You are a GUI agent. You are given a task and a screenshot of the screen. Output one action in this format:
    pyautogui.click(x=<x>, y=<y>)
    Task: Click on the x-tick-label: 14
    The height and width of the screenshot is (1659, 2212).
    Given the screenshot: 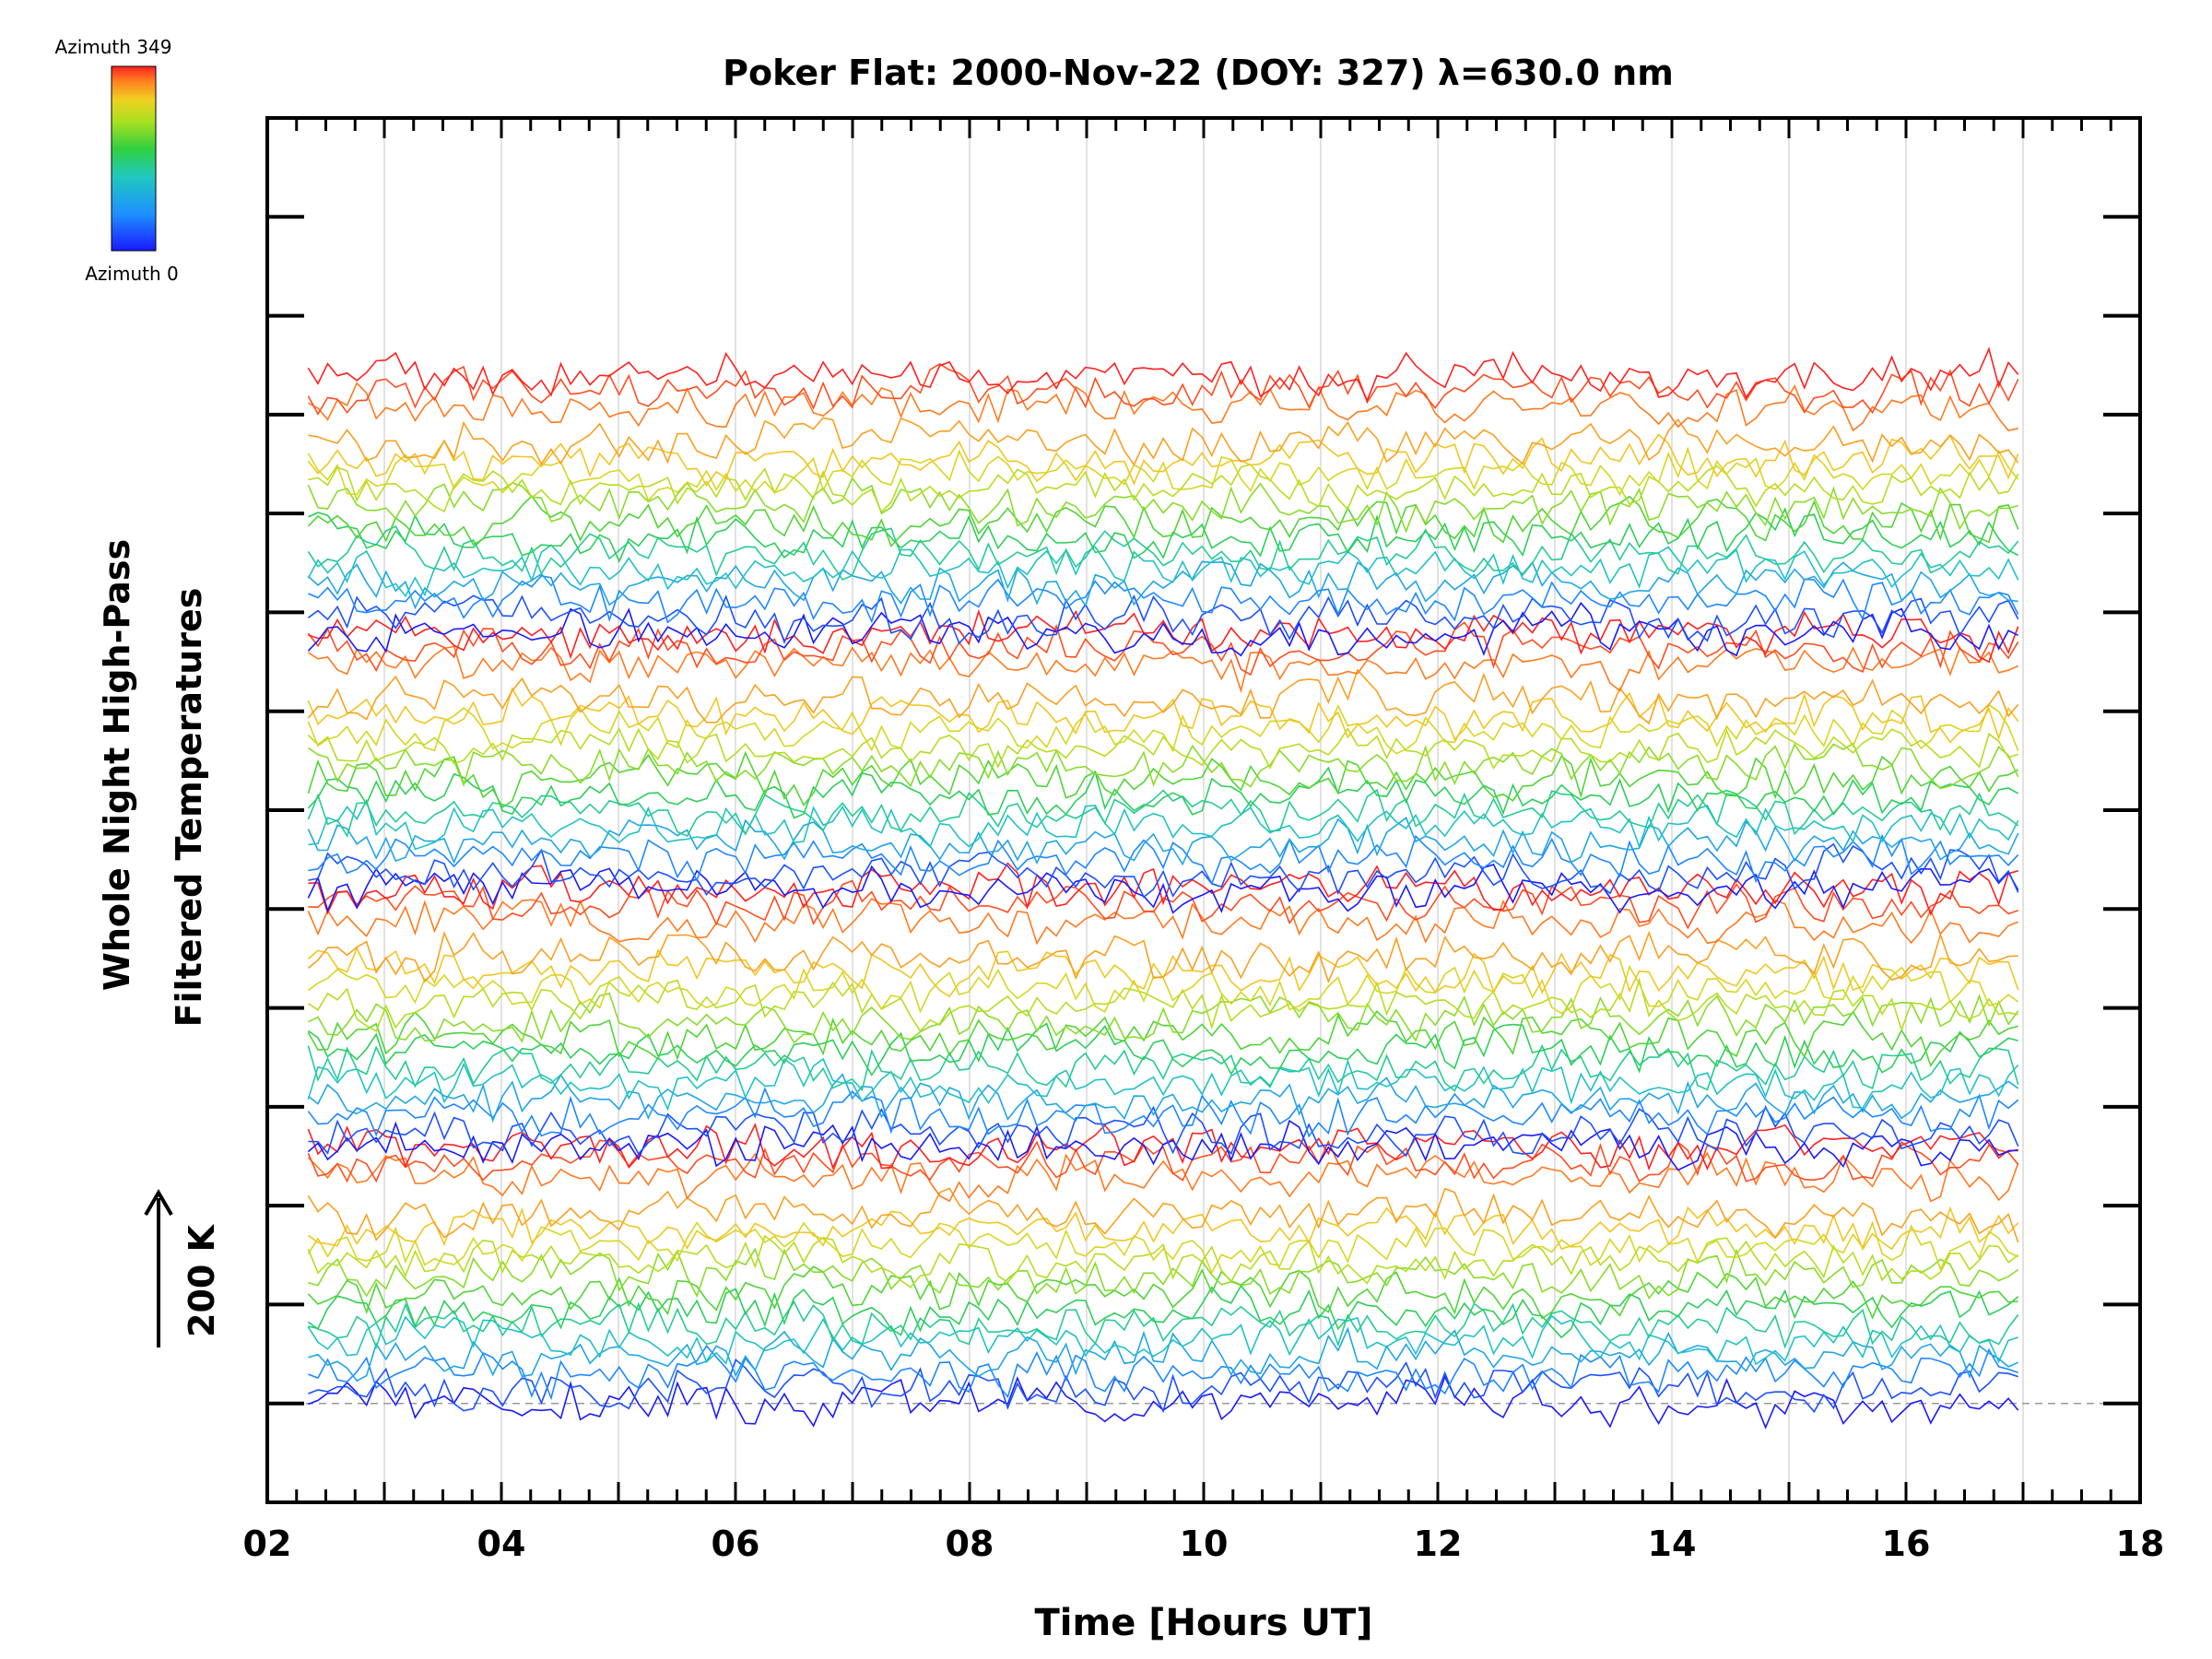 What is the action you would take?
    pyautogui.click(x=1672, y=1544)
    